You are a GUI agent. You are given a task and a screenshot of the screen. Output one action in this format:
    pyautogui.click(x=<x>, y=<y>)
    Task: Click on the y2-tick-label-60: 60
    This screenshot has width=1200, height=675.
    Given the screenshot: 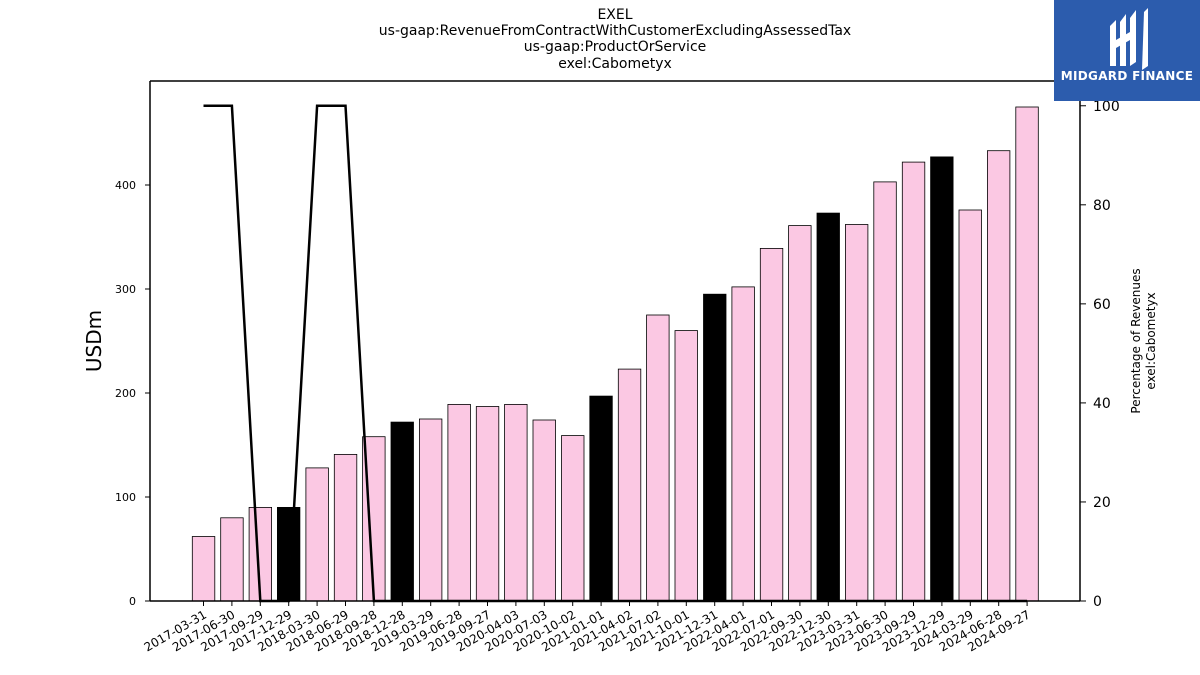 What is the action you would take?
    pyautogui.click(x=1102, y=305)
    